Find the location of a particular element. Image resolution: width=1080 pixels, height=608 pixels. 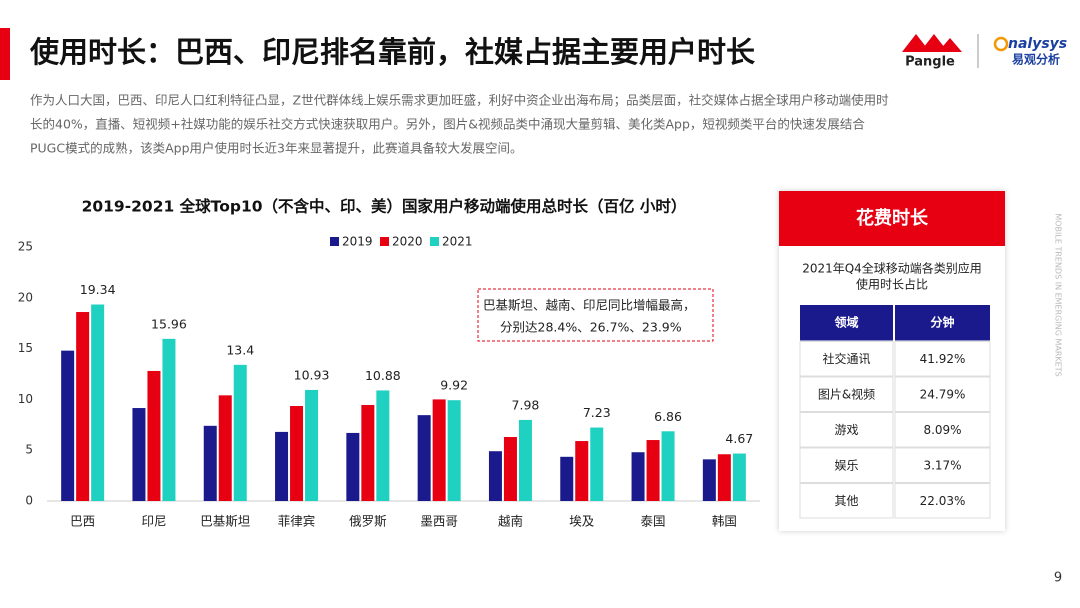

data-label: 13.4 is located at coordinates (240, 349).